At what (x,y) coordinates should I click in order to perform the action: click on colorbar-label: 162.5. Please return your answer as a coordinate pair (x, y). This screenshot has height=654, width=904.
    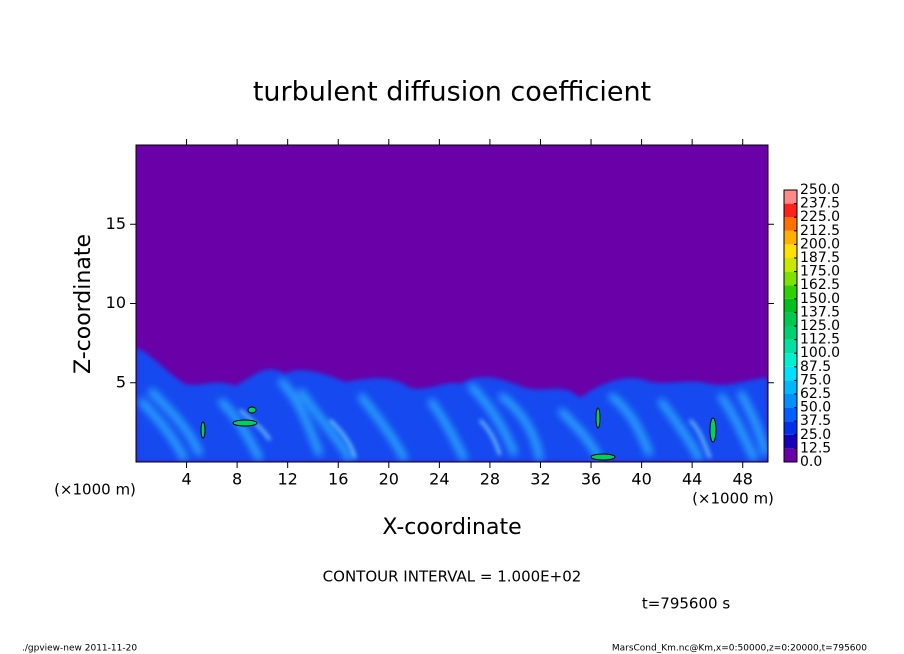
    Looking at the image, I should click on (820, 285).